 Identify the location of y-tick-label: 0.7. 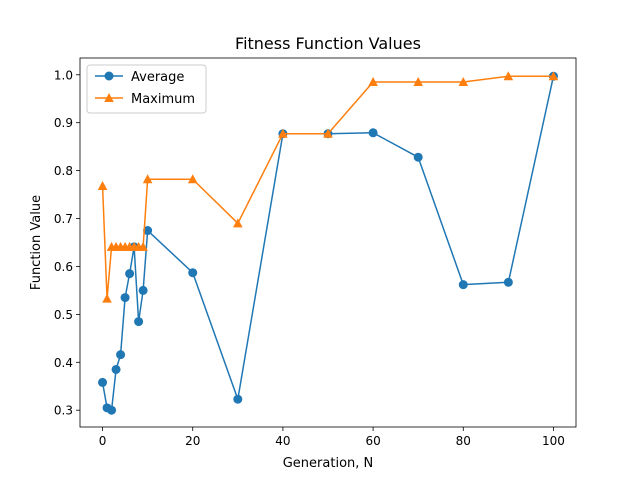
(63, 219).